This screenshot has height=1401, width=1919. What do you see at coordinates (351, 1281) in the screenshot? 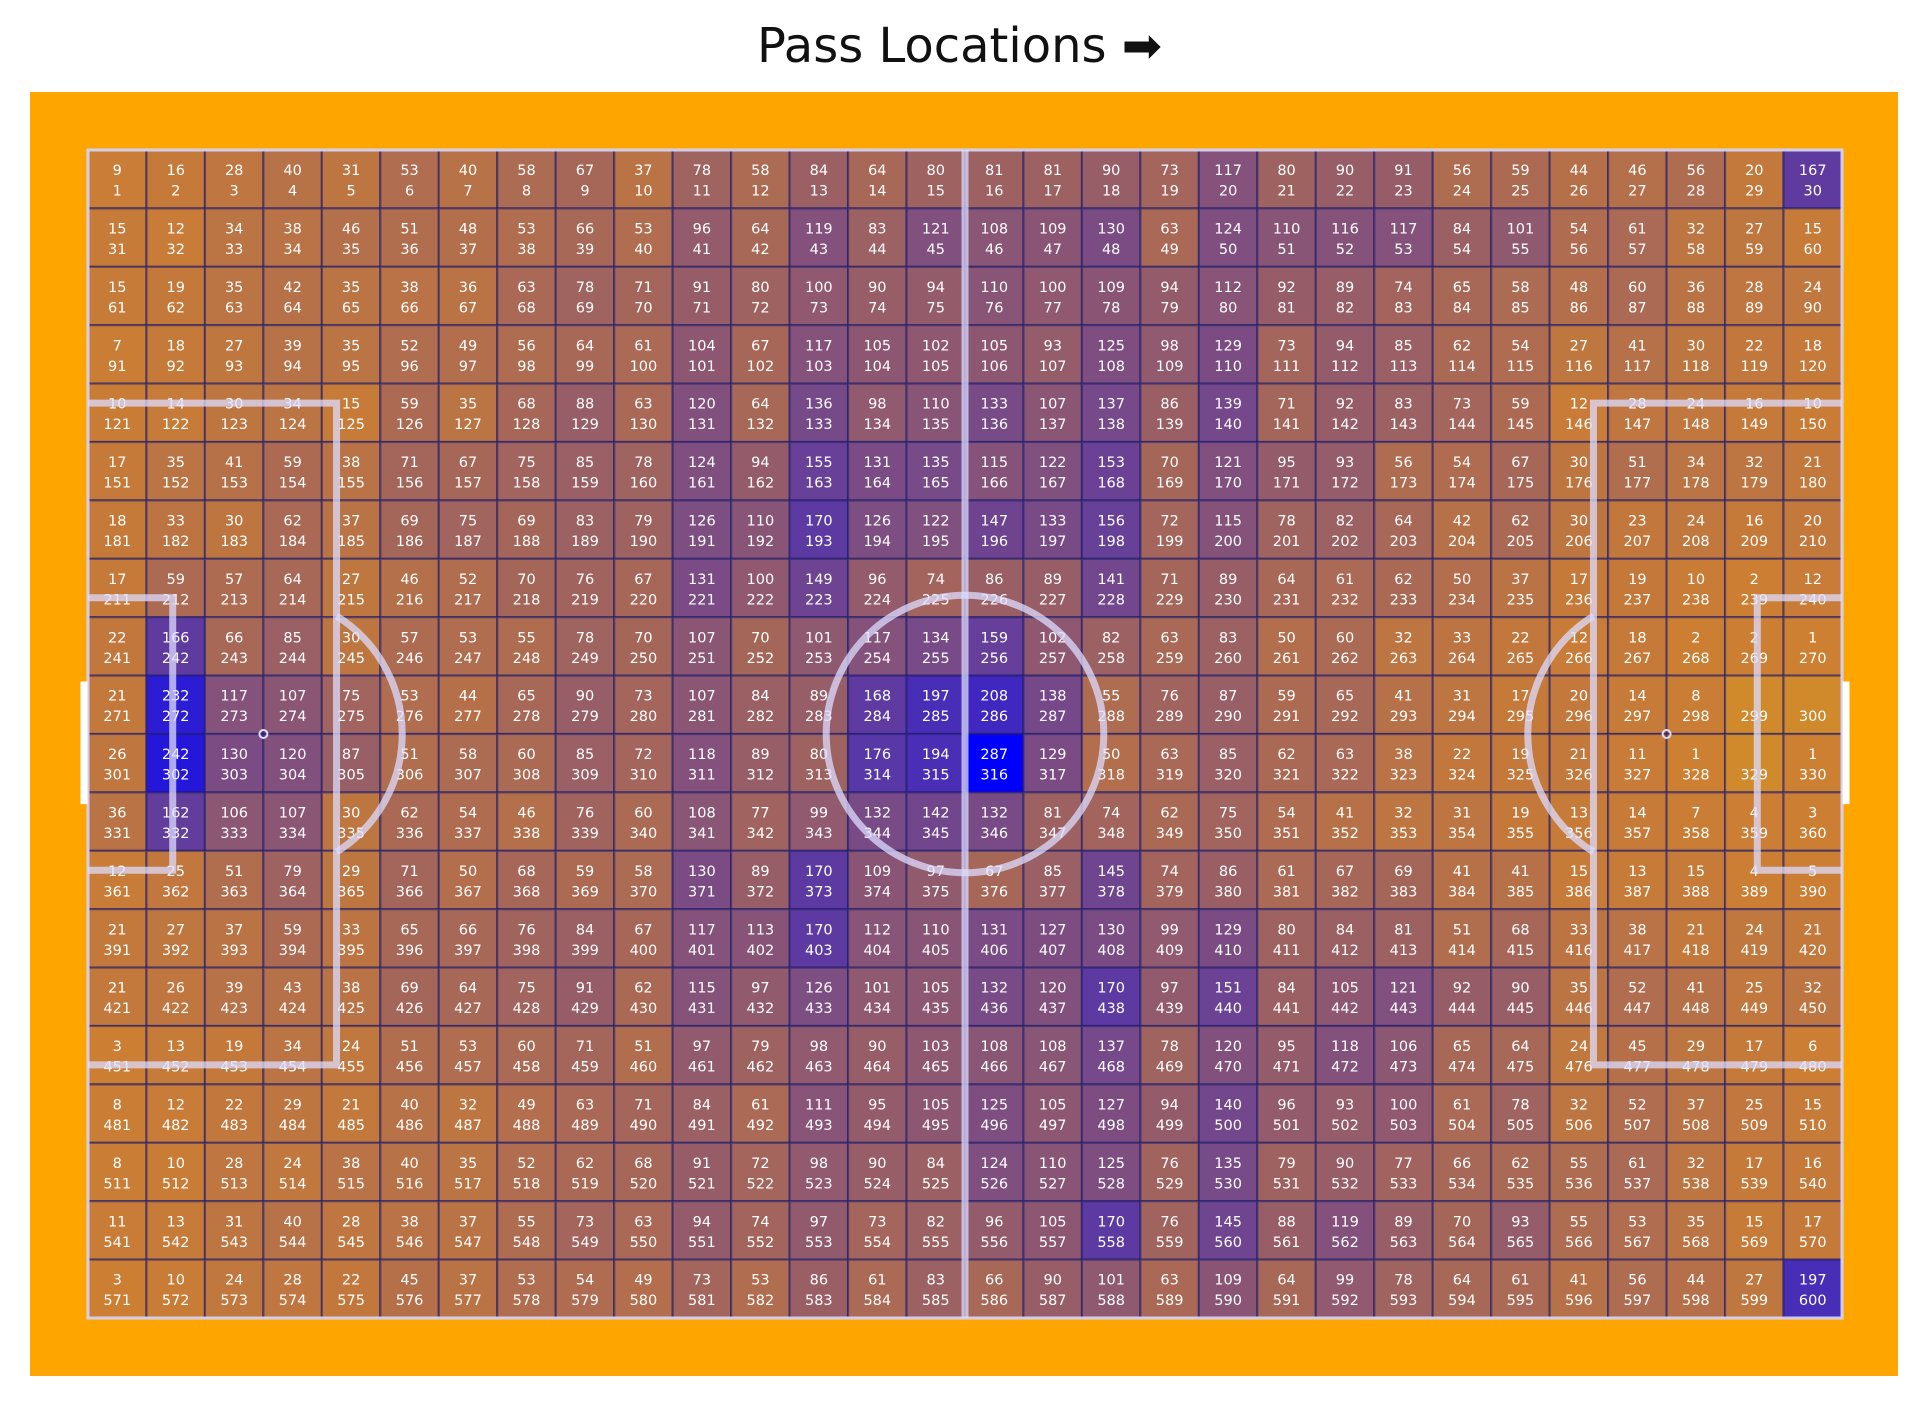
I see `cell-count-label: 22` at bounding box center [351, 1281].